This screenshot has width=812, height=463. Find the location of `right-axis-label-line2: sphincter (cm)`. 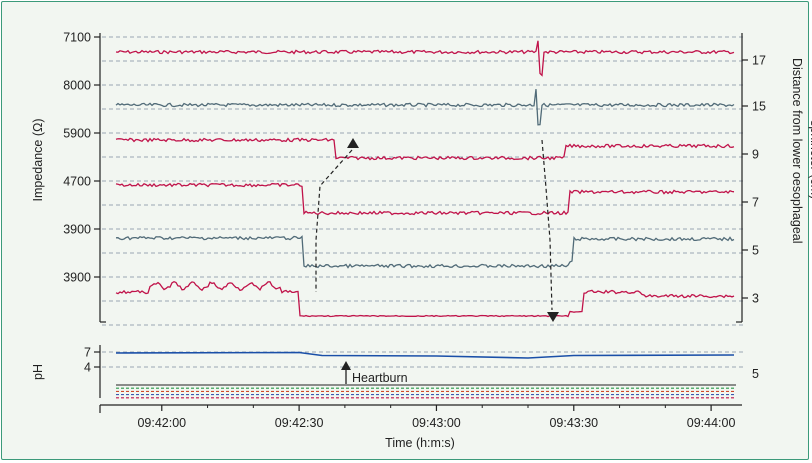

right-axis-label-line2: sphincter (cm) is located at coordinates (810, 159).